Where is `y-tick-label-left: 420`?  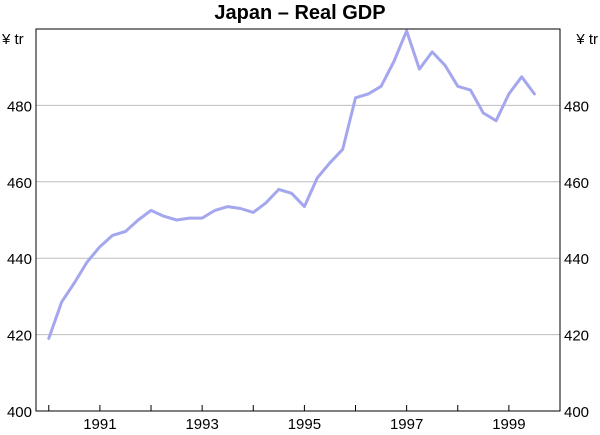 y-tick-label-left: 420 is located at coordinates (19, 336).